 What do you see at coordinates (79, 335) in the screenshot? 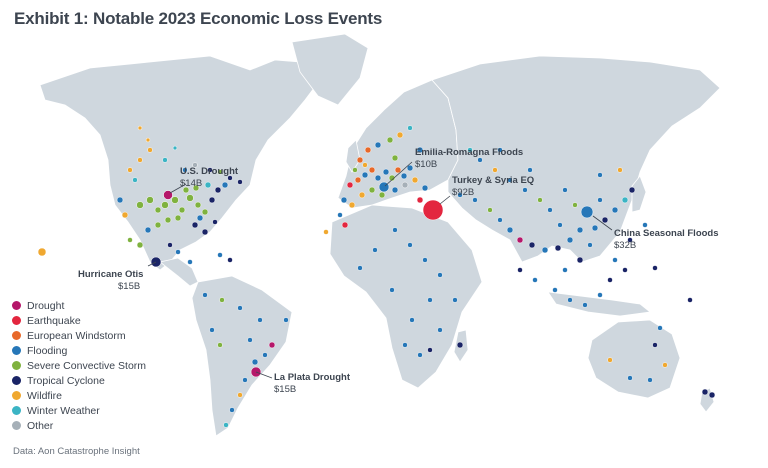
I see `legend-item-european-windstorm: European Windstorm` at bounding box center [79, 335].